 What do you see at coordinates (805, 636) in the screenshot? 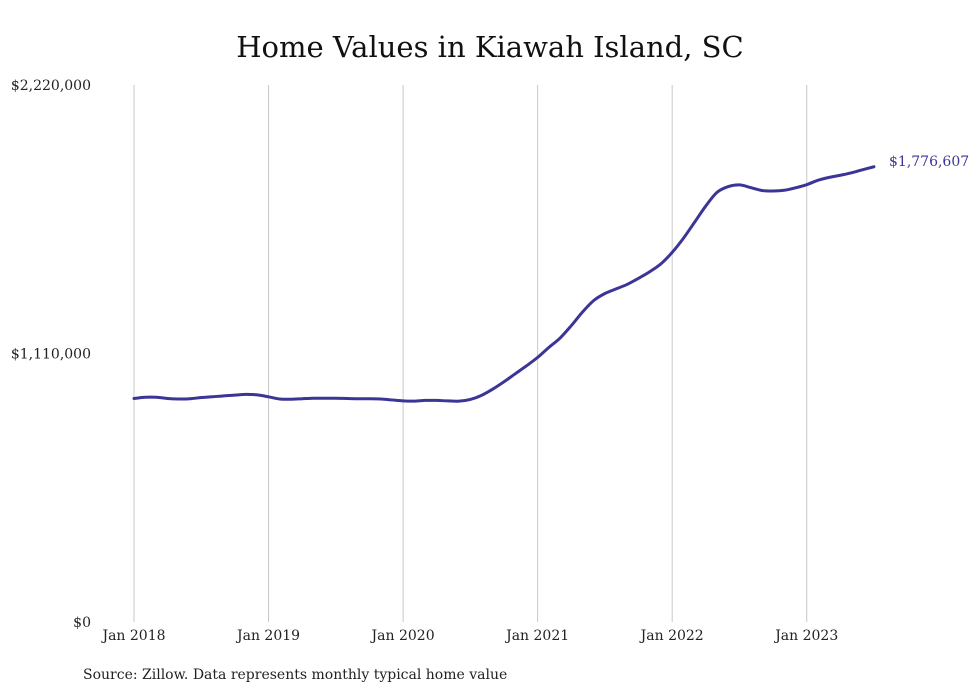
I see `x-tick-label: Jan 2023` at bounding box center [805, 636].